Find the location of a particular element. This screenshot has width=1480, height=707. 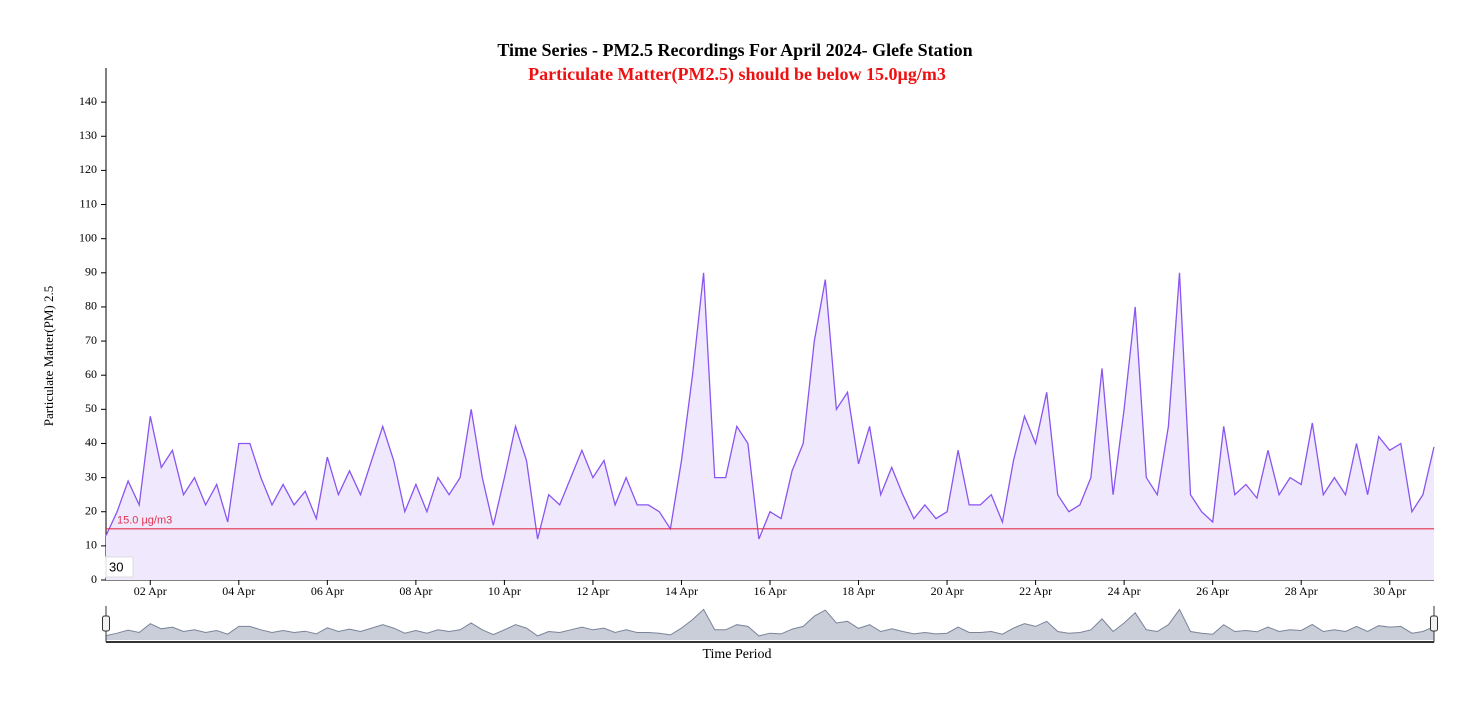

y-tick-label: 90 is located at coordinates (91, 272).